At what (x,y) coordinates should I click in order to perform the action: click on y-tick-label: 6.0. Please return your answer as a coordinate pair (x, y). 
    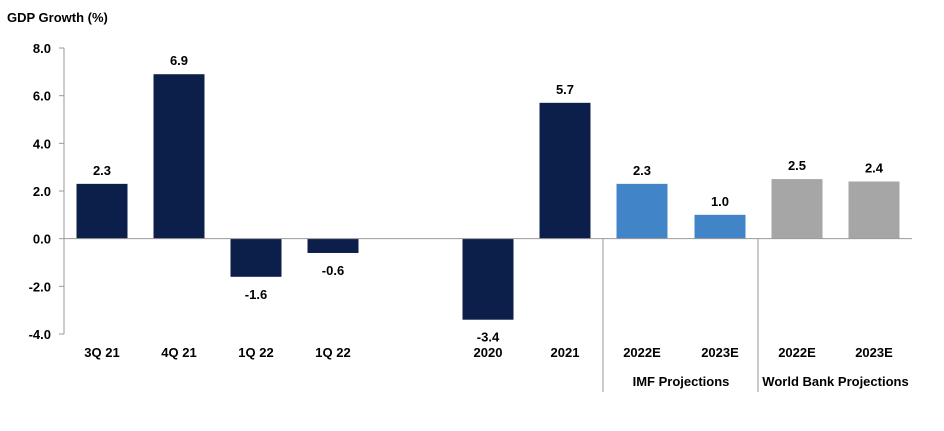
    Looking at the image, I should click on (42, 96).